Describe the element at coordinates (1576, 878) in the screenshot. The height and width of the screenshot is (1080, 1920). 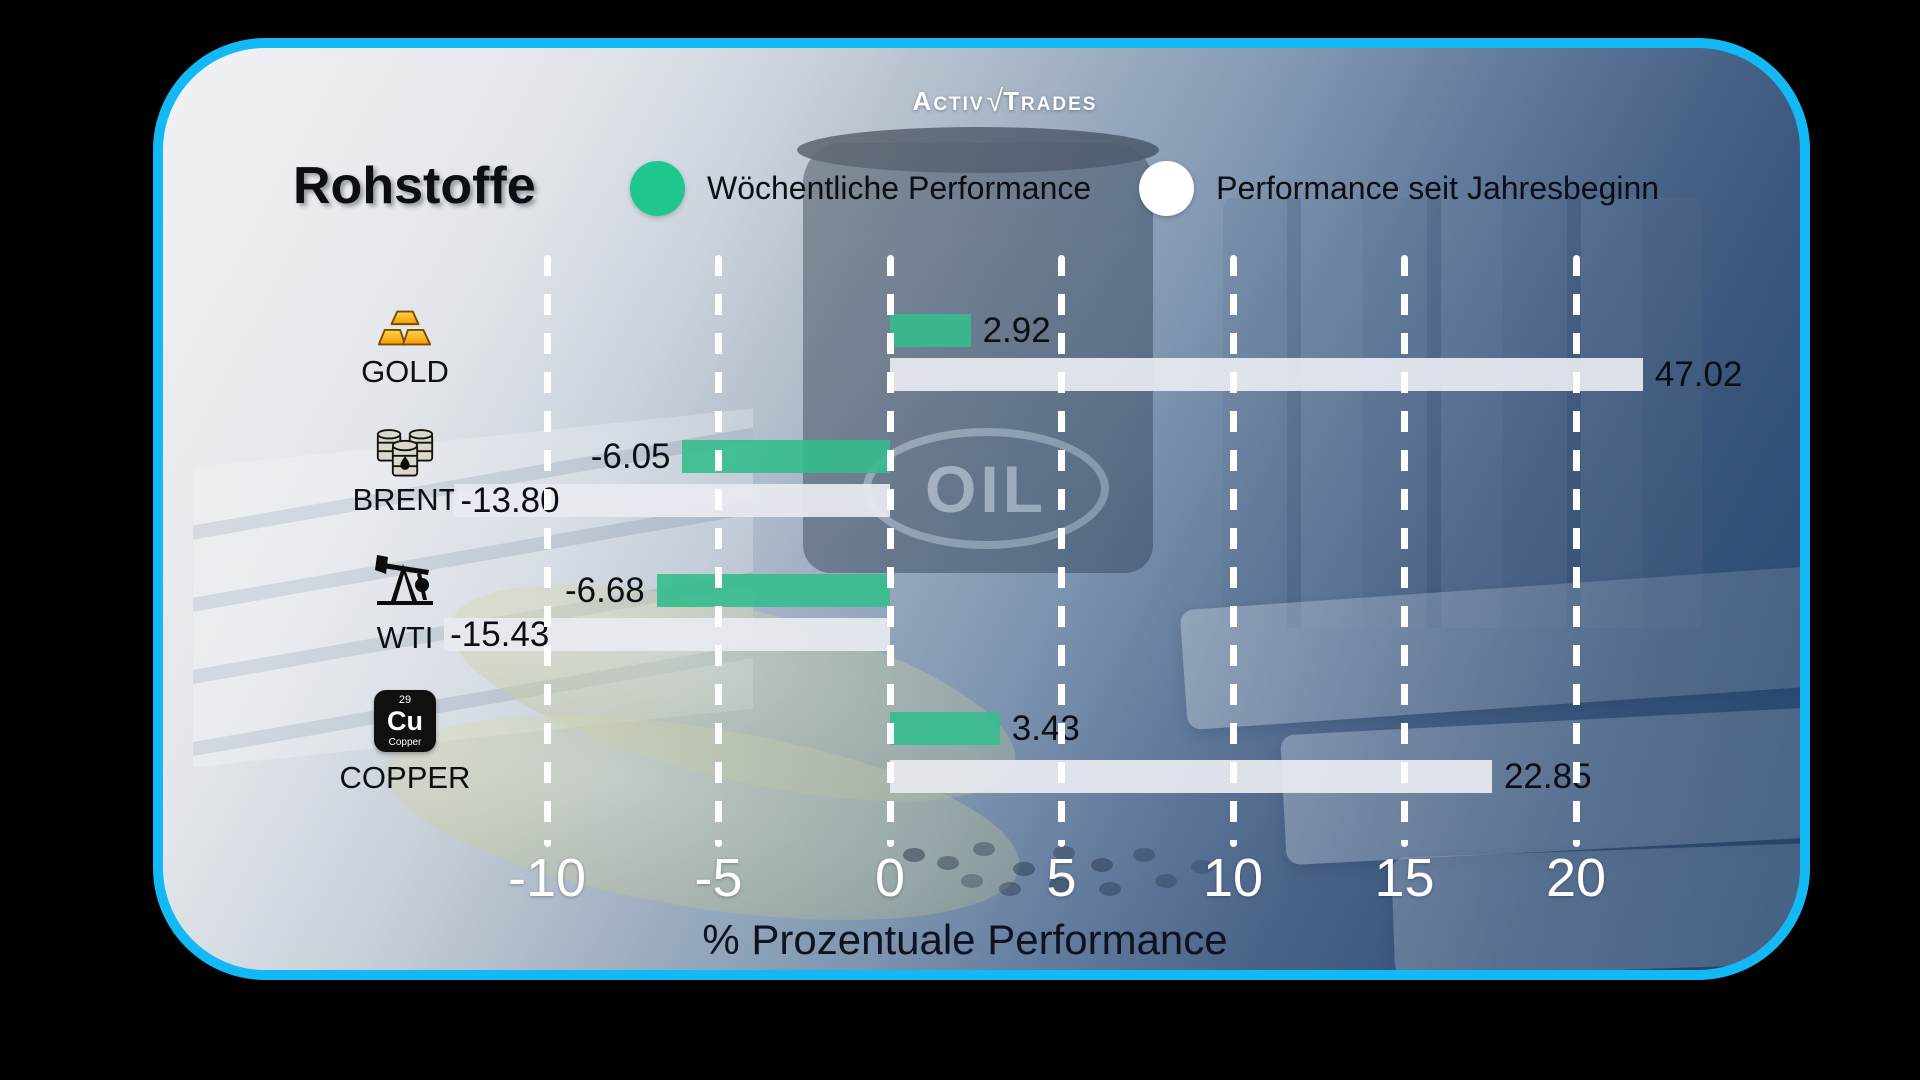
I see `x-tick-label: 20` at that location.